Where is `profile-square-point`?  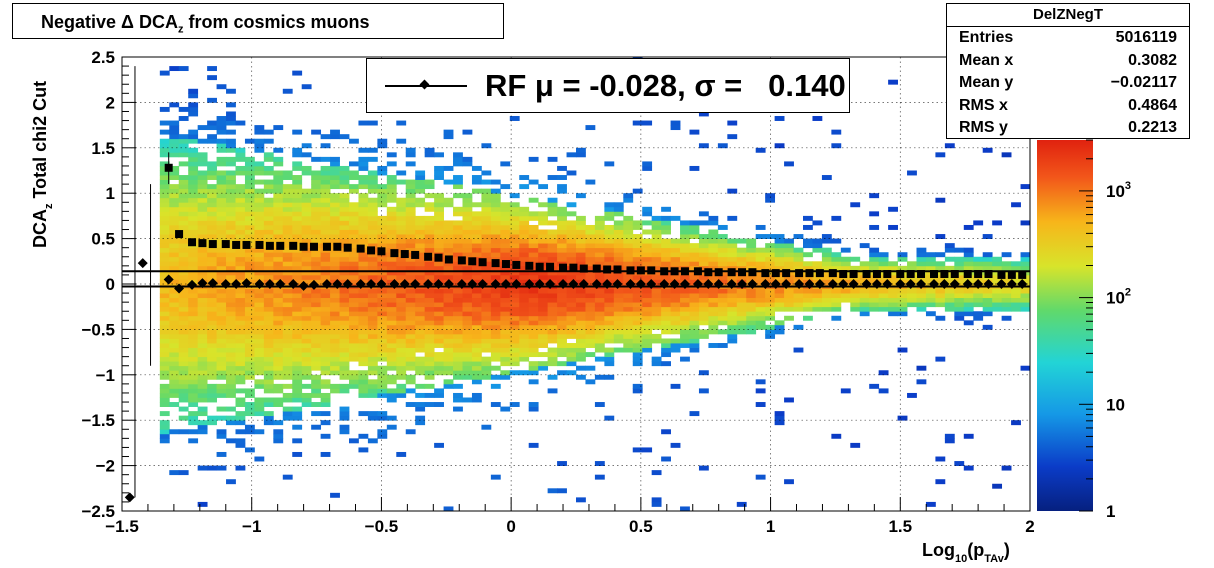 profile-square-point is located at coordinates (799, 273).